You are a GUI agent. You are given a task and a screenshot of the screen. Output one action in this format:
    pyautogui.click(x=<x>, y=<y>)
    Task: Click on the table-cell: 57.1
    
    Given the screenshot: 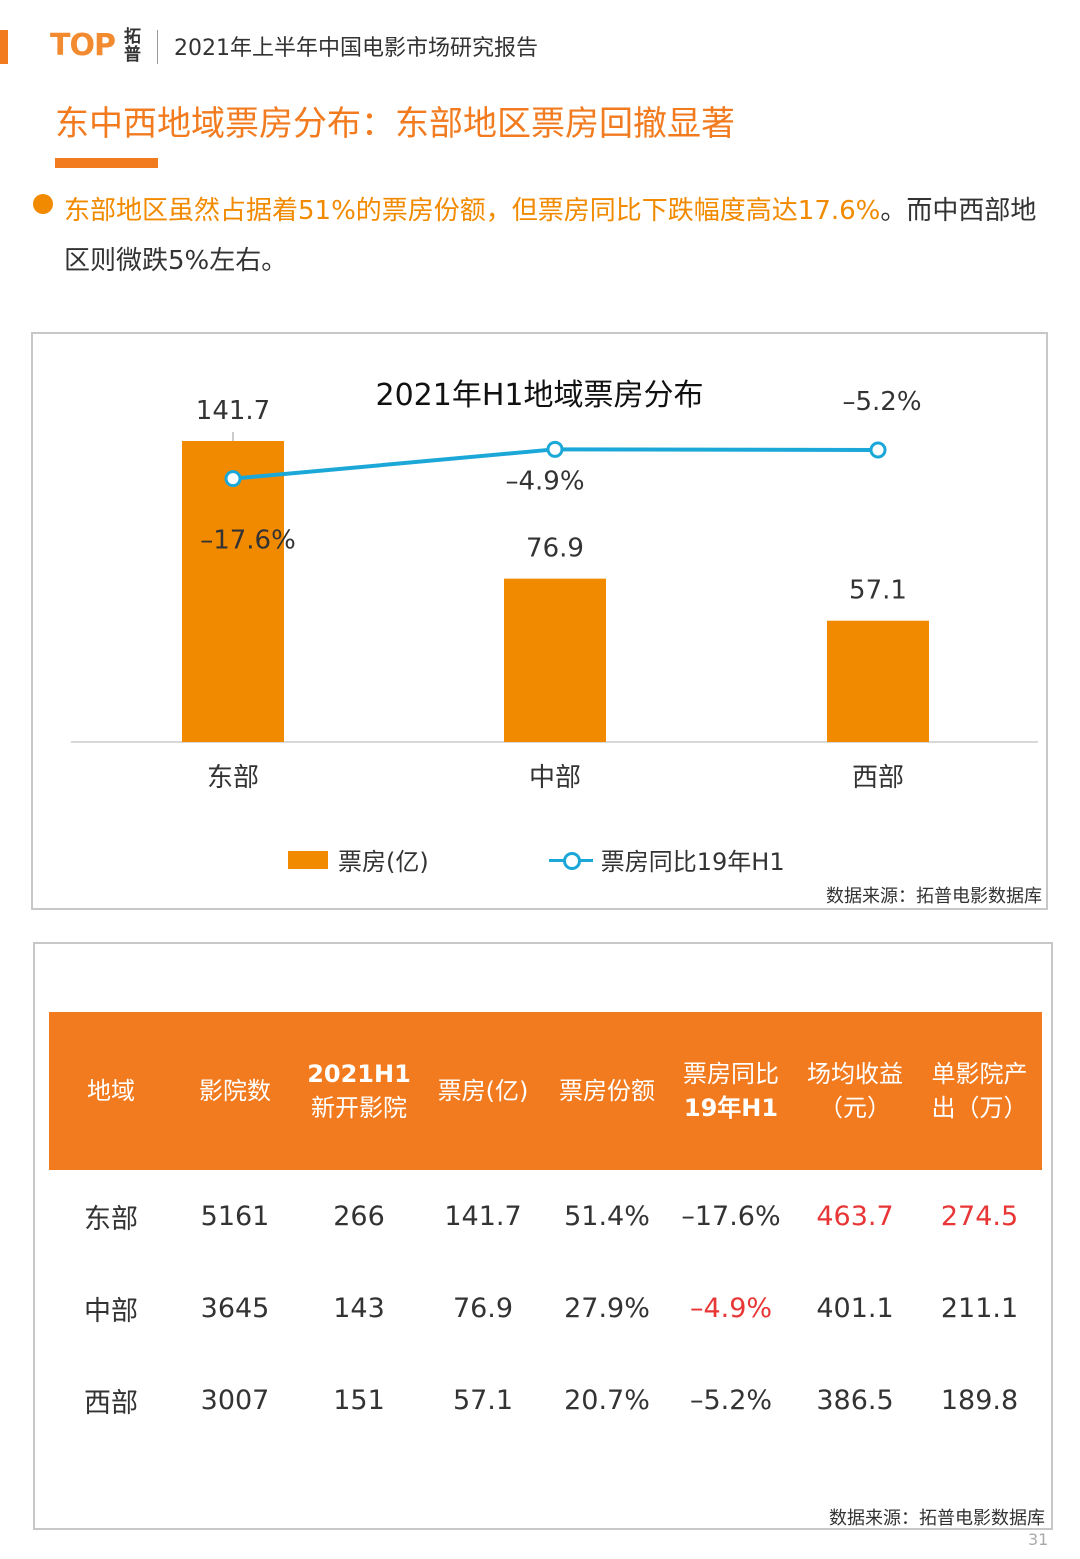 What is the action you would take?
    pyautogui.click(x=483, y=1400)
    